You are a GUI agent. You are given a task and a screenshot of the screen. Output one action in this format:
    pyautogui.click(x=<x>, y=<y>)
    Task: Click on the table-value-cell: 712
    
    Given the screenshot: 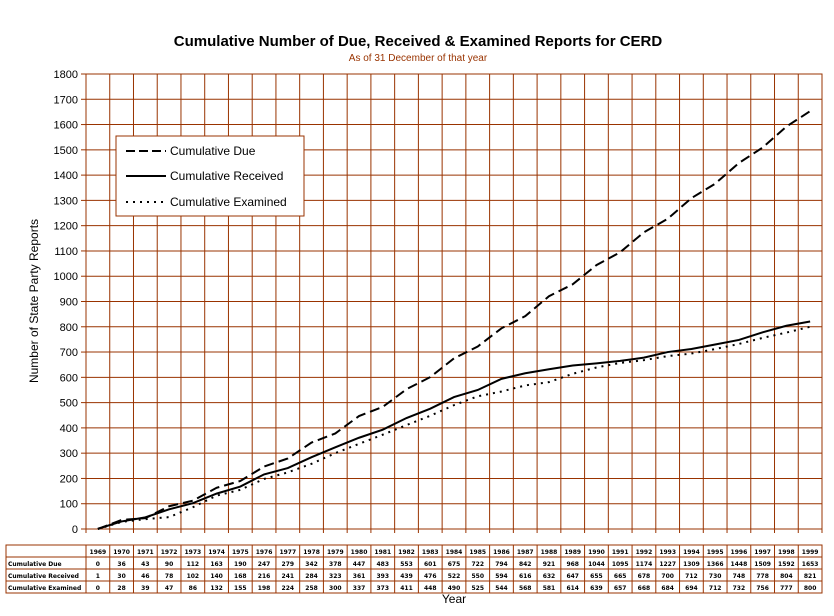 What is the action you would take?
    pyautogui.click(x=715, y=588)
    